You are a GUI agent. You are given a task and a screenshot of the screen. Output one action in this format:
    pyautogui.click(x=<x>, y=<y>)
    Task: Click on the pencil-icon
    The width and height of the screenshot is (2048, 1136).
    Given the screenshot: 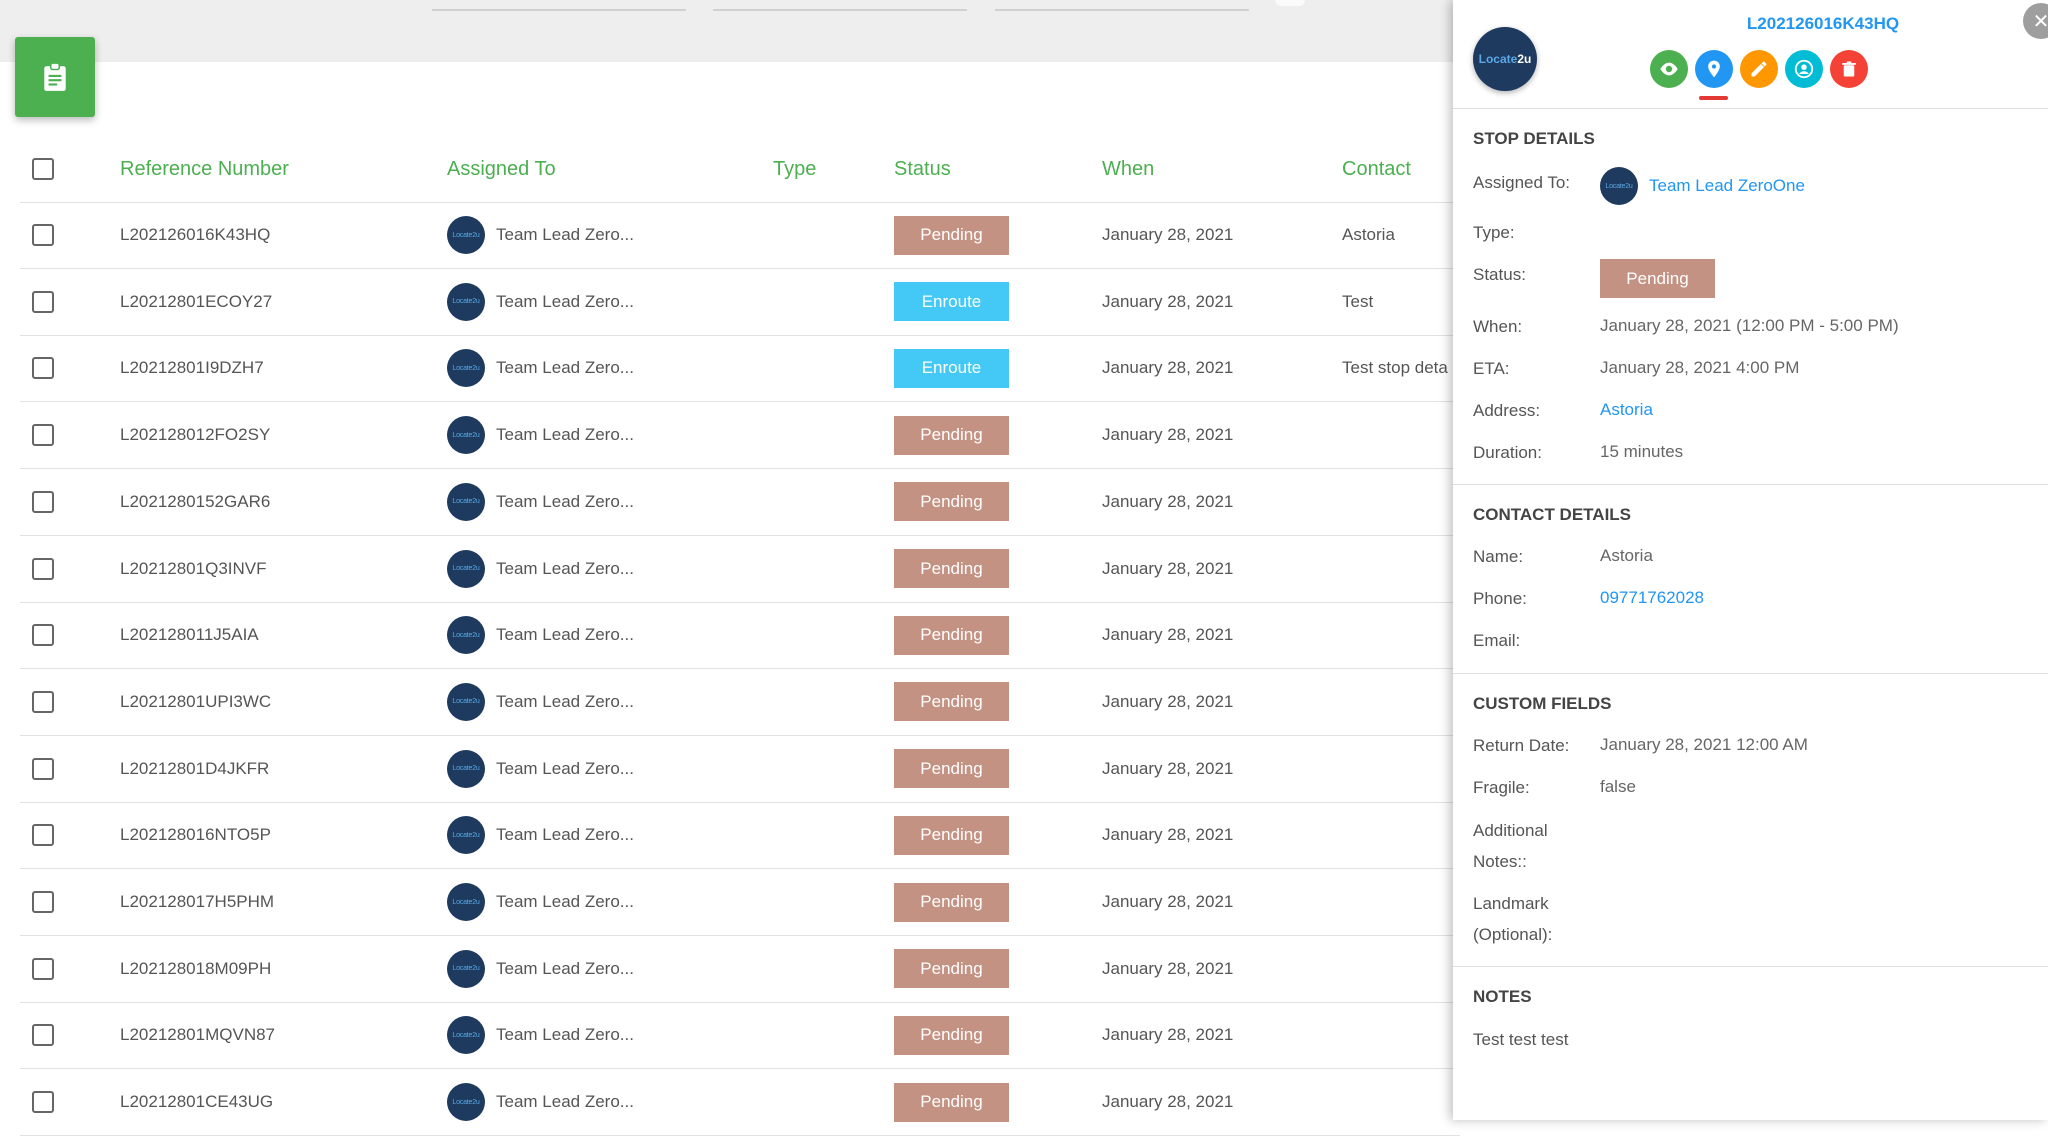 What is the action you would take?
    pyautogui.click(x=1759, y=69)
    